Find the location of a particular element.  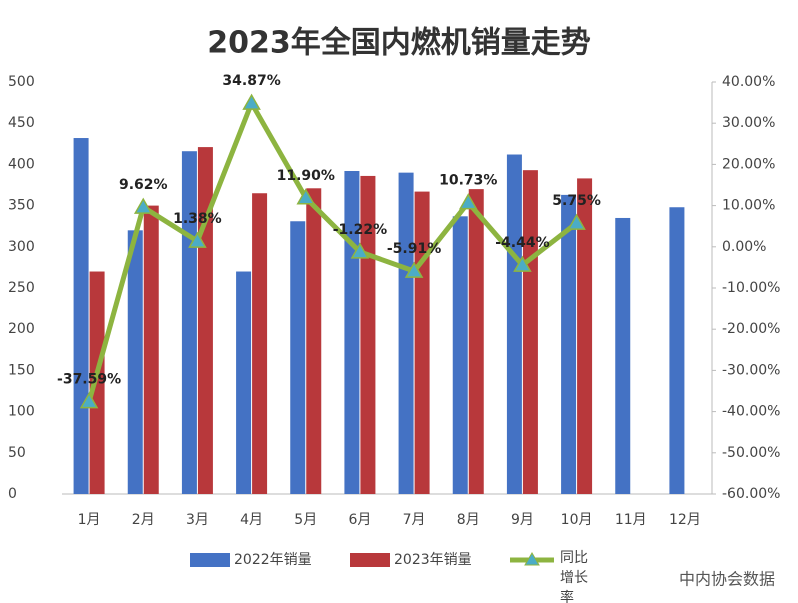

legend-label: 同比增长率 is located at coordinates (574, 576).